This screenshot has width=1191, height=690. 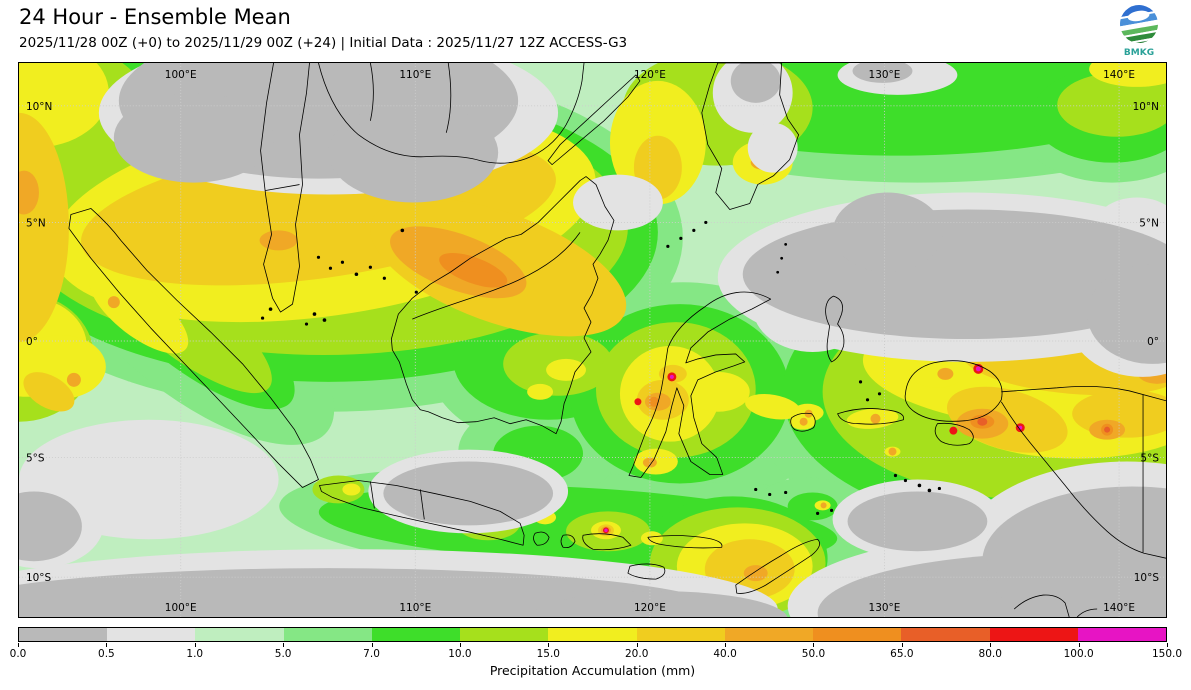 What do you see at coordinates (181, 608) in the screenshot?
I see `lon-label-bottom: 100°E` at bounding box center [181, 608].